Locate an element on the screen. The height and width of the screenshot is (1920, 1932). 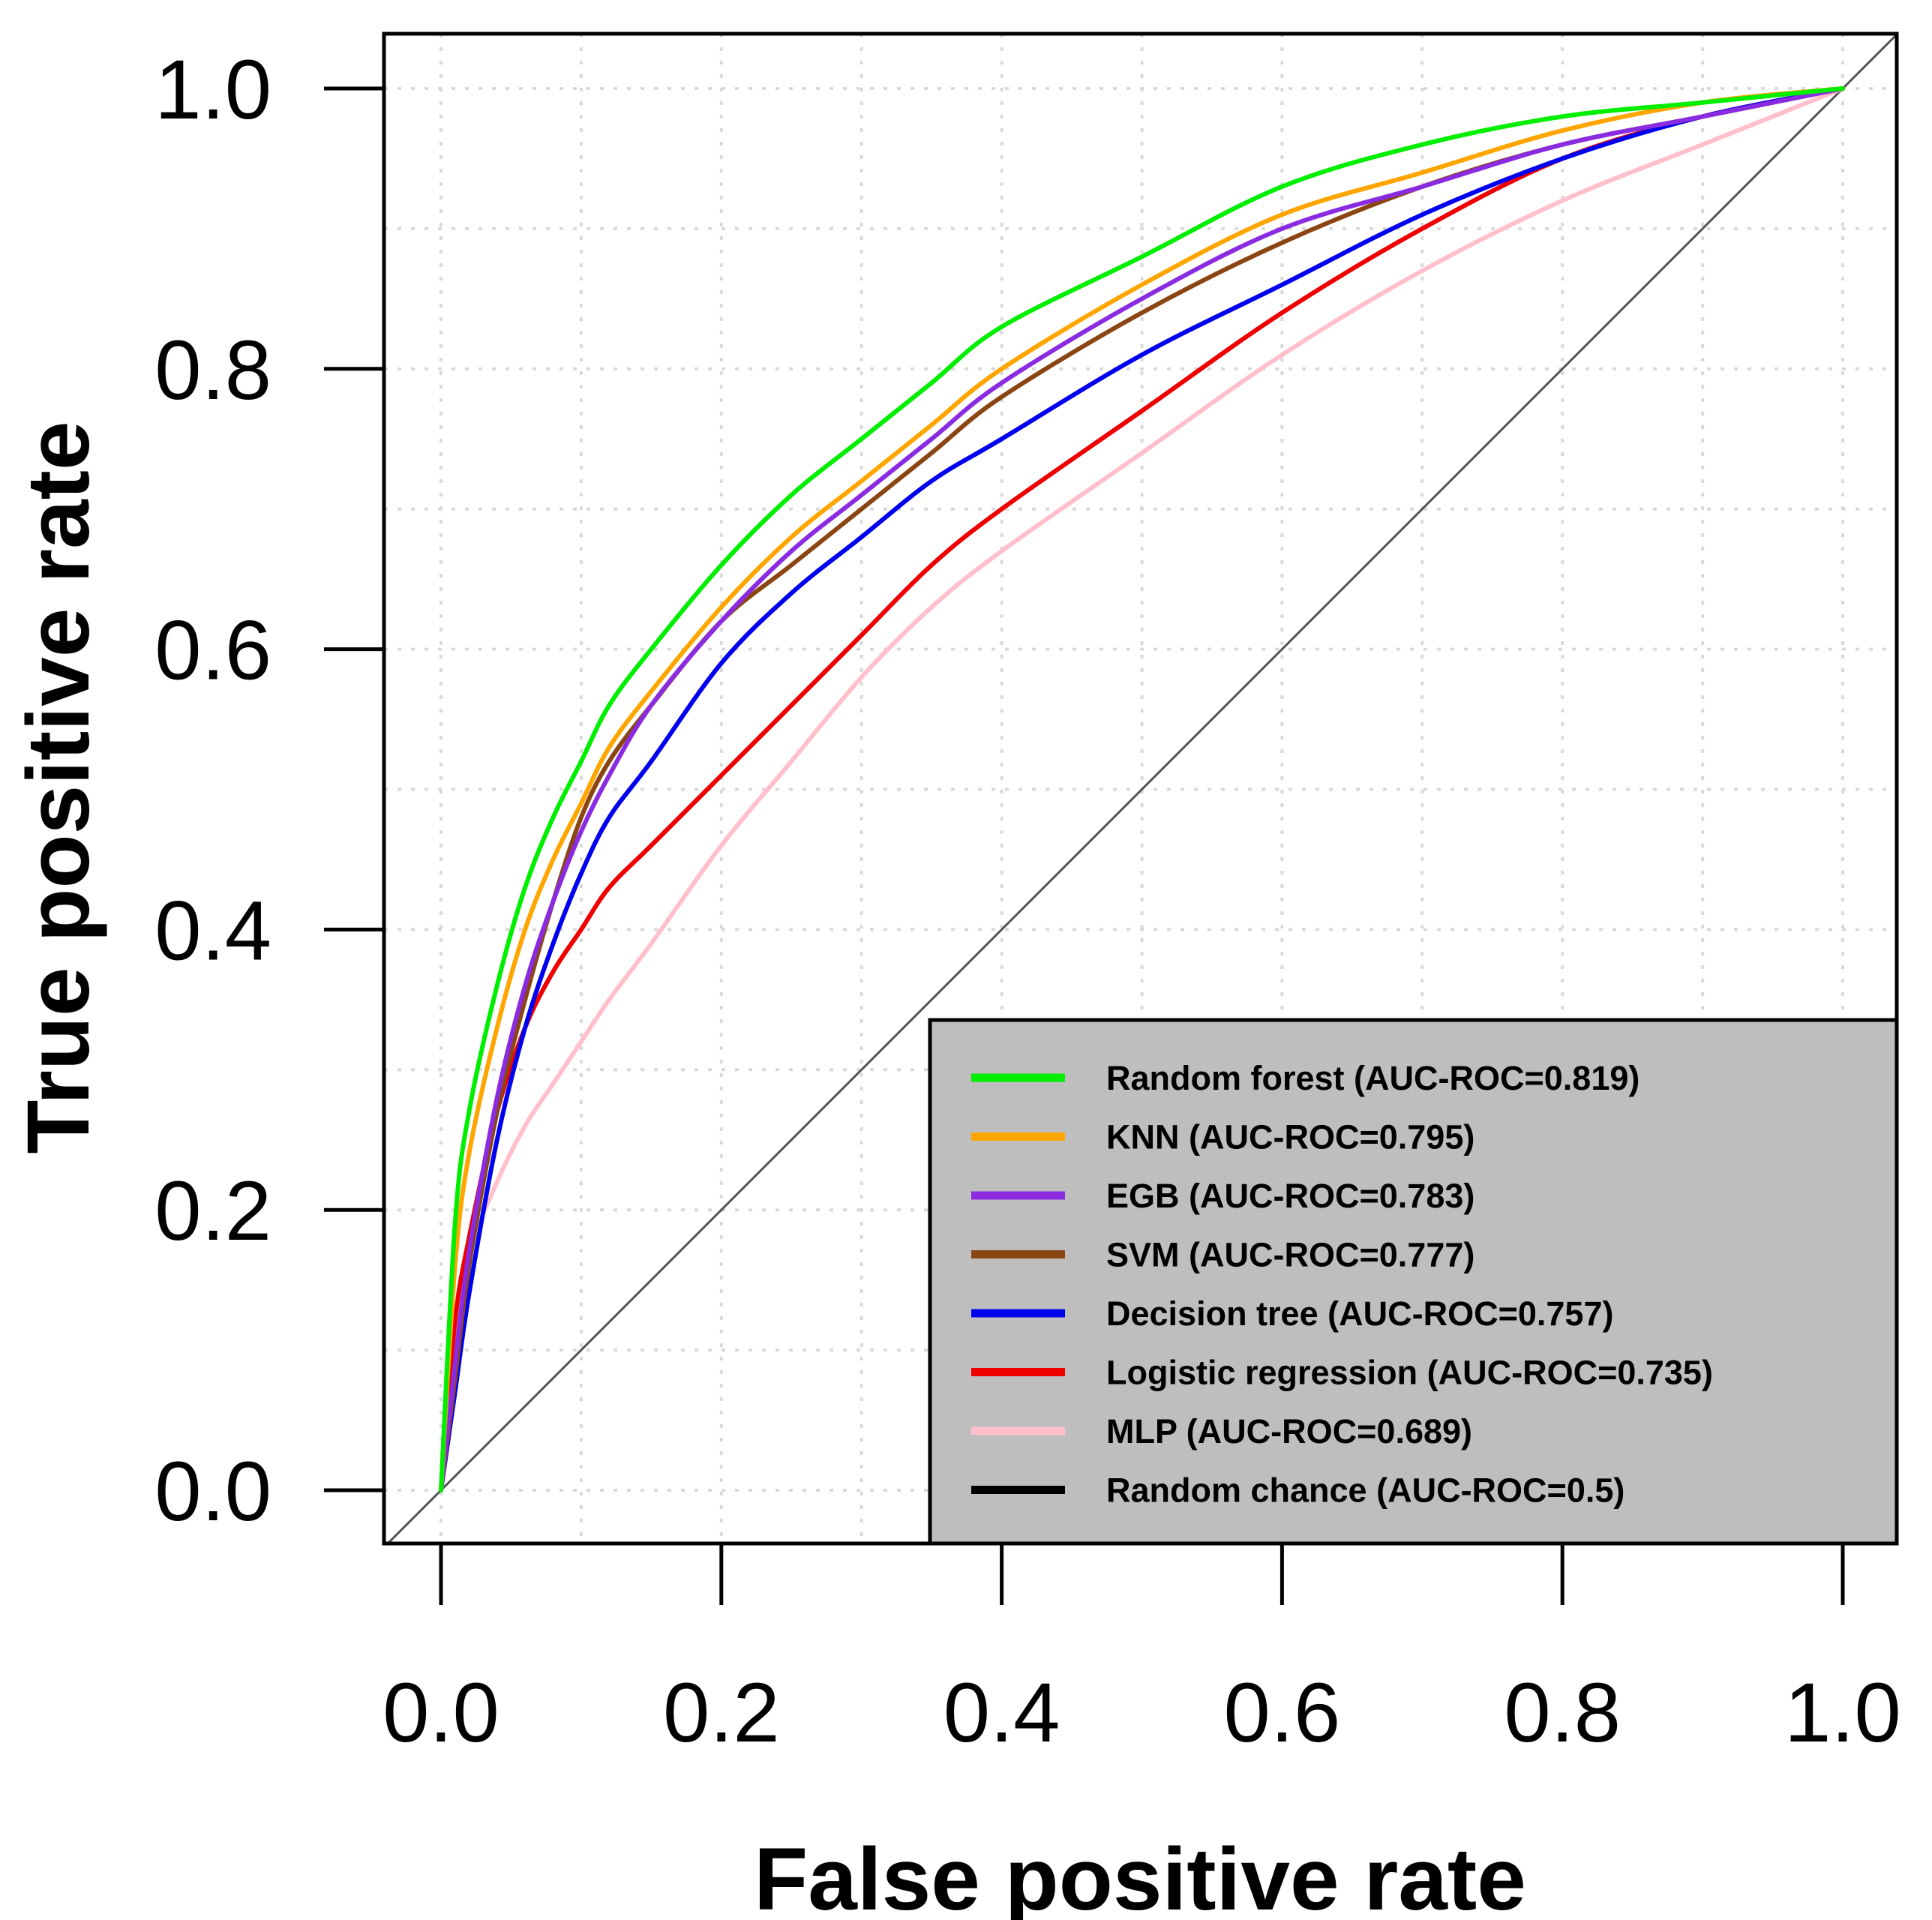
legend-box is located at coordinates (1413, 1282).